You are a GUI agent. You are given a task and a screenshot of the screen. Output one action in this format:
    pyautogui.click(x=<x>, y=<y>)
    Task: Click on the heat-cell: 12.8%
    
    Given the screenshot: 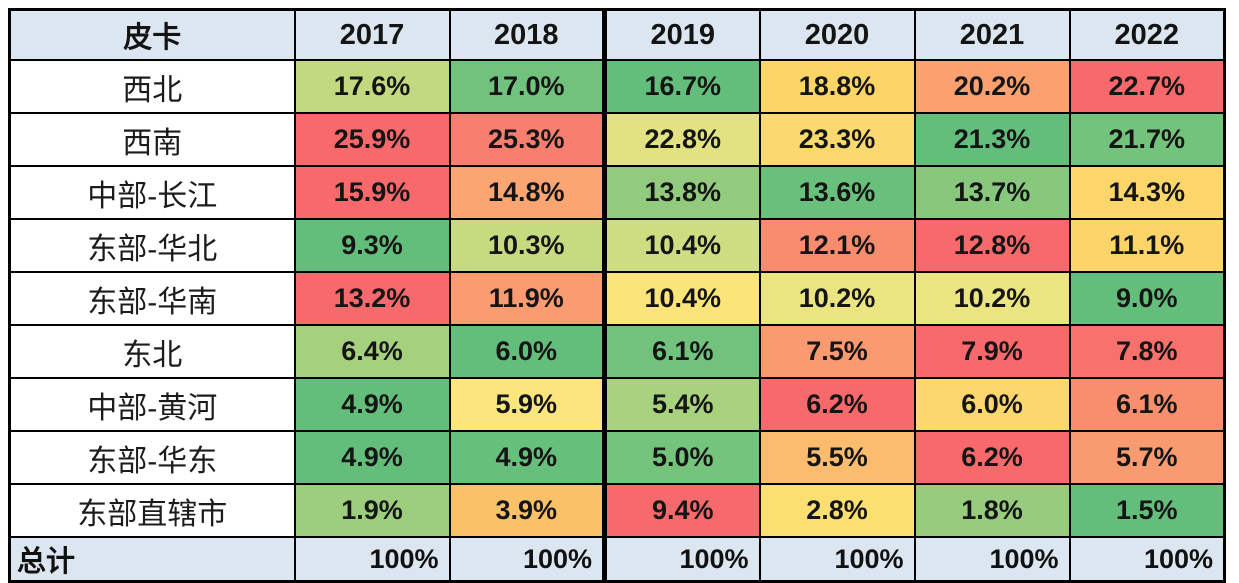 What is the action you would take?
    pyautogui.click(x=992, y=245)
    